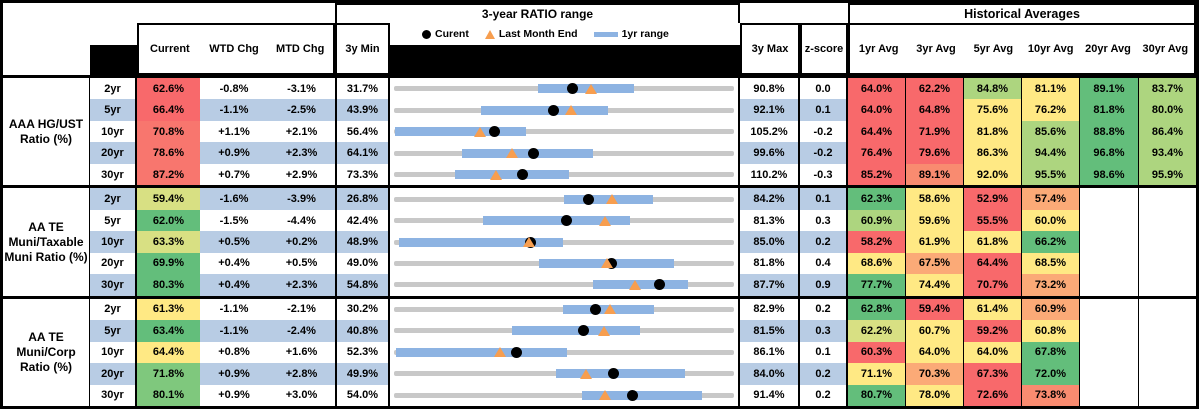  What do you see at coordinates (1051, 131) in the screenshot?
I see `10yr-avg-cell: 85.6%` at bounding box center [1051, 131].